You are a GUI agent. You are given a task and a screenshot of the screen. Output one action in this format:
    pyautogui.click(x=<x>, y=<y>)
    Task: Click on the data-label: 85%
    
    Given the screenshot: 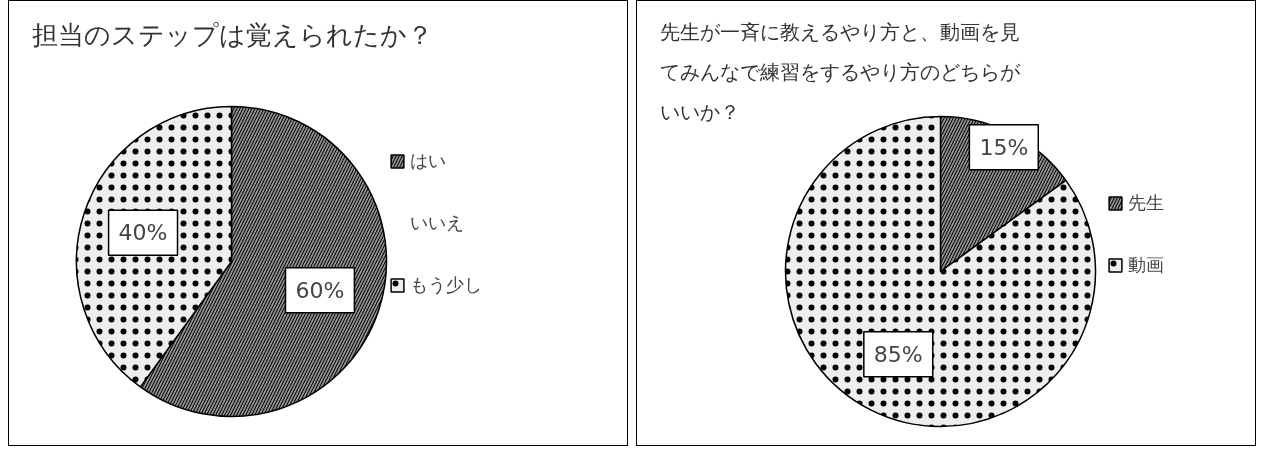 What is the action you would take?
    pyautogui.click(x=898, y=354)
    